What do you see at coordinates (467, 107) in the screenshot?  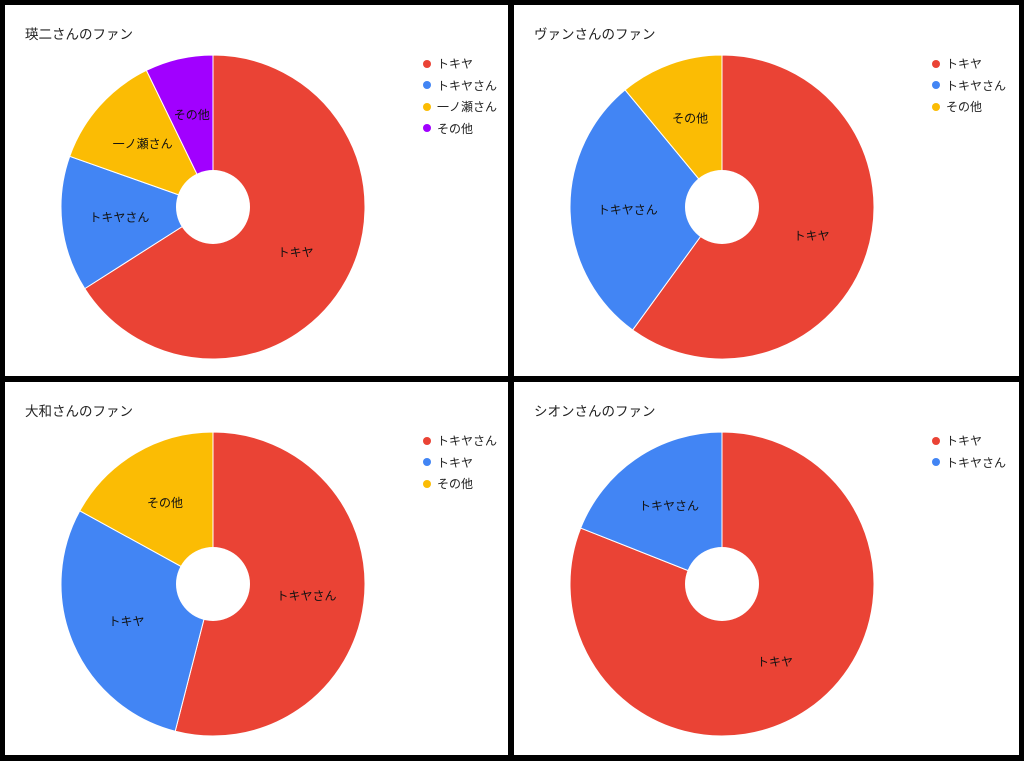 I see `legend-label: 一ノ瀬さん` at bounding box center [467, 107].